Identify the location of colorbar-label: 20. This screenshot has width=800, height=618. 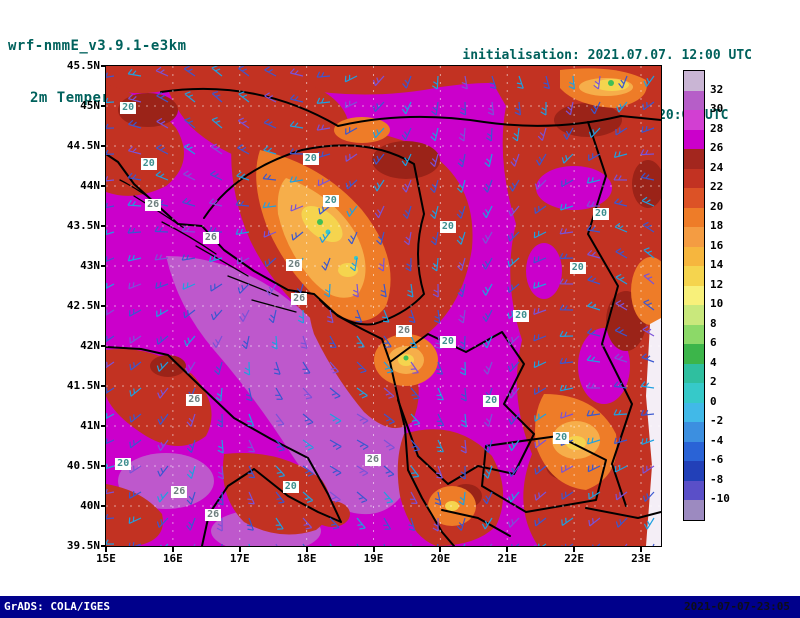
(717, 206).